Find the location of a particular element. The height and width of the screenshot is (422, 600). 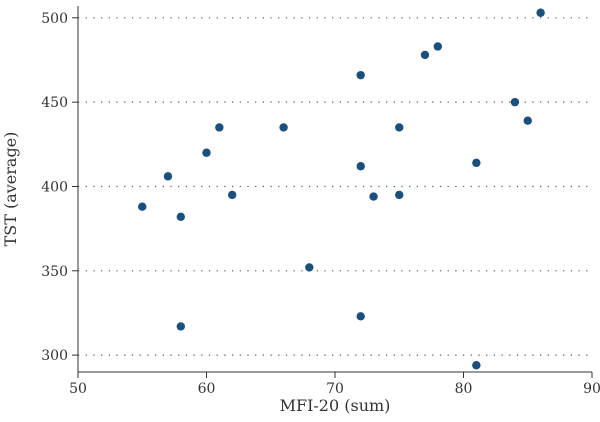

x-tick-label-70: 70 is located at coordinates (335, 389).